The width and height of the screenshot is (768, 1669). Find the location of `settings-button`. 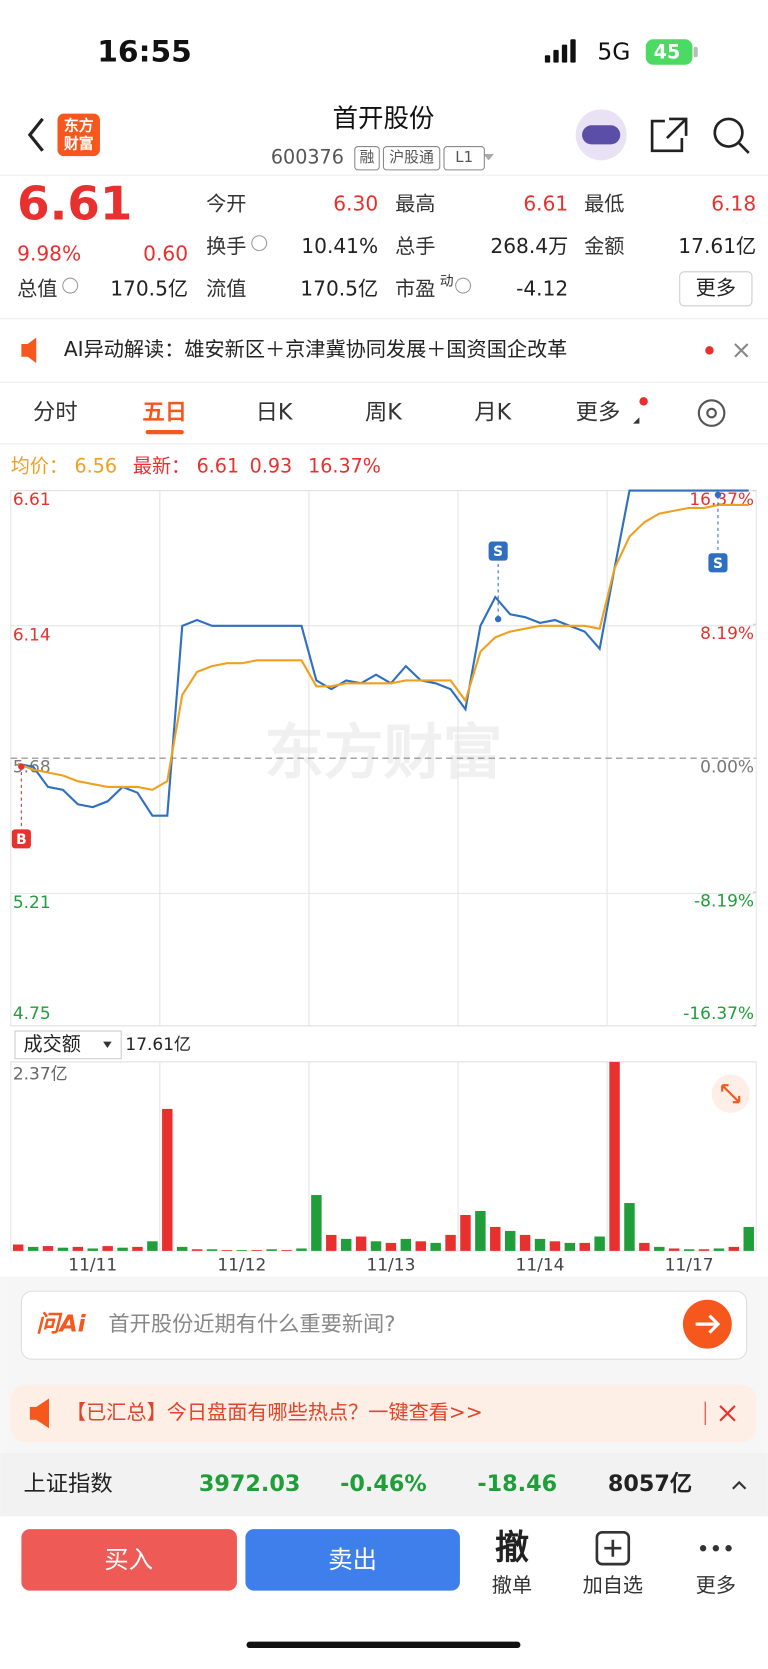

settings-button is located at coordinates (711, 413).